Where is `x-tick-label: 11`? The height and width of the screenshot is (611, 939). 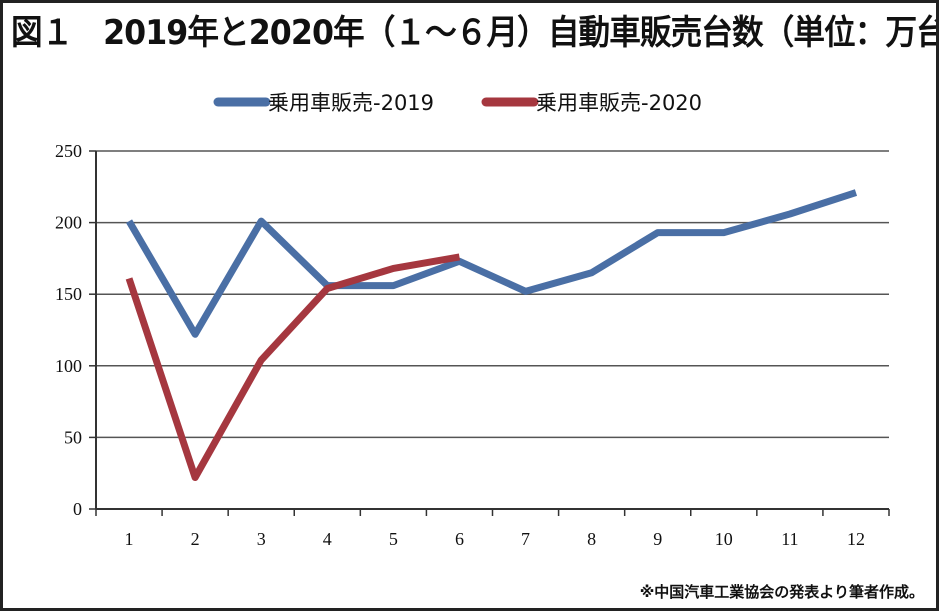 x-tick-label: 11 is located at coordinates (789, 539).